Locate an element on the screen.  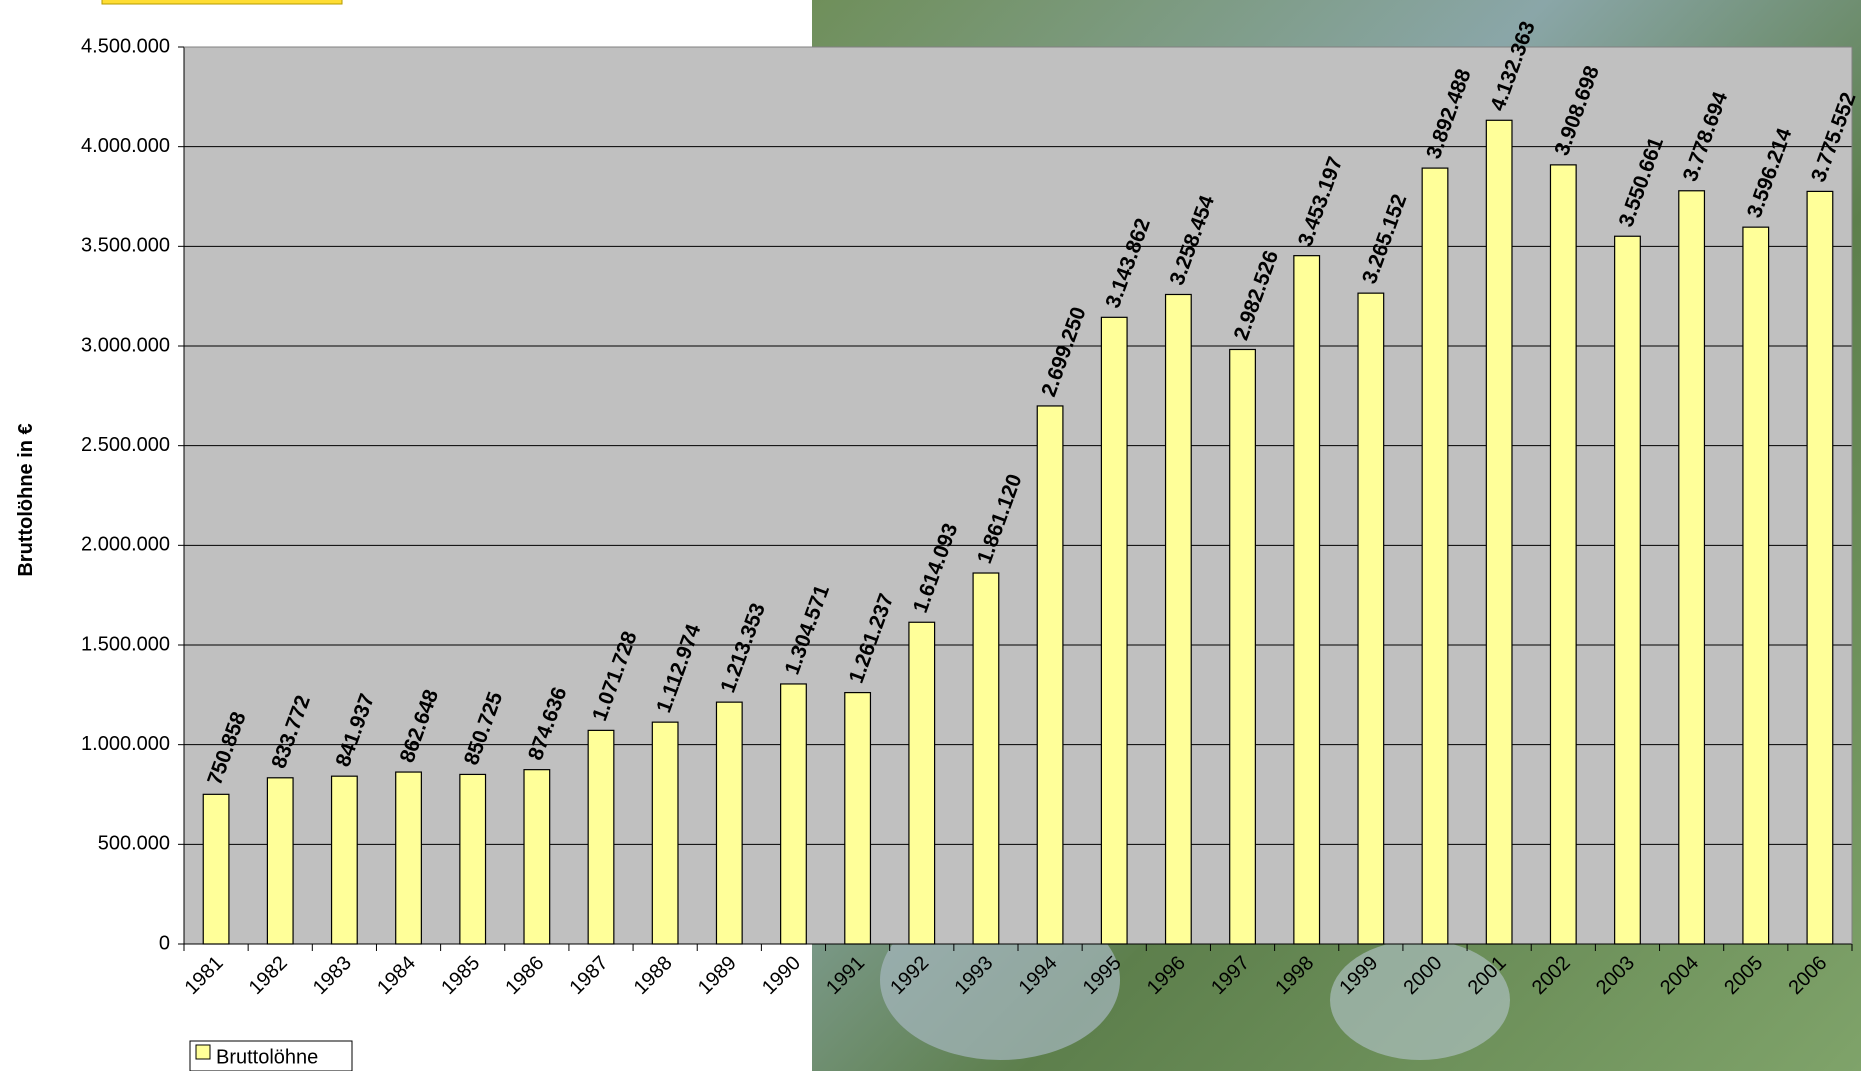
legend-swatch is located at coordinates (203, 1052).